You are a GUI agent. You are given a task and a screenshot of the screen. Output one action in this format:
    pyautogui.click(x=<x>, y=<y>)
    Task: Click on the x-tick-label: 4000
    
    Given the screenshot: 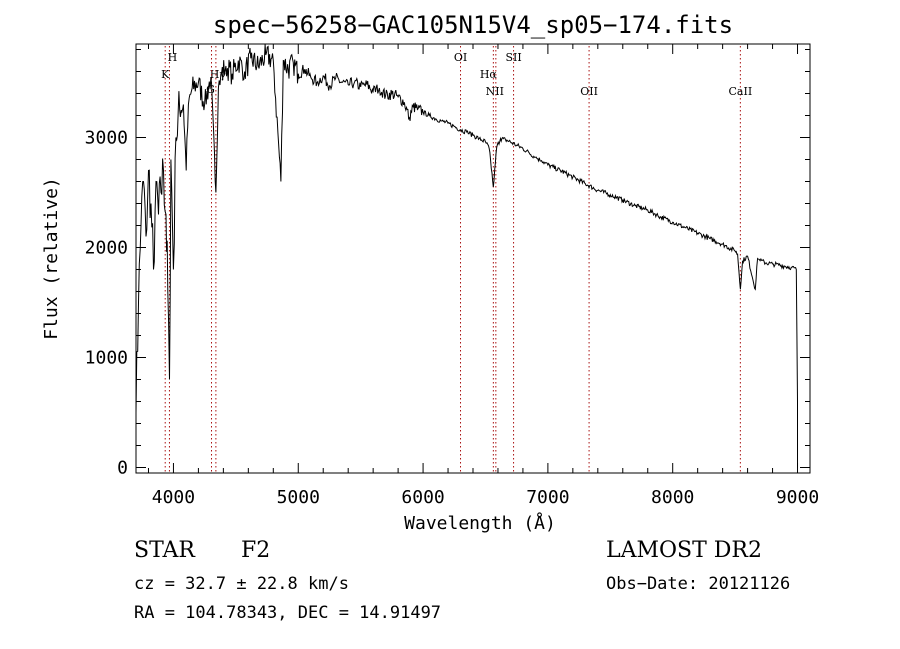 What is the action you would take?
    pyautogui.click(x=173, y=497)
    